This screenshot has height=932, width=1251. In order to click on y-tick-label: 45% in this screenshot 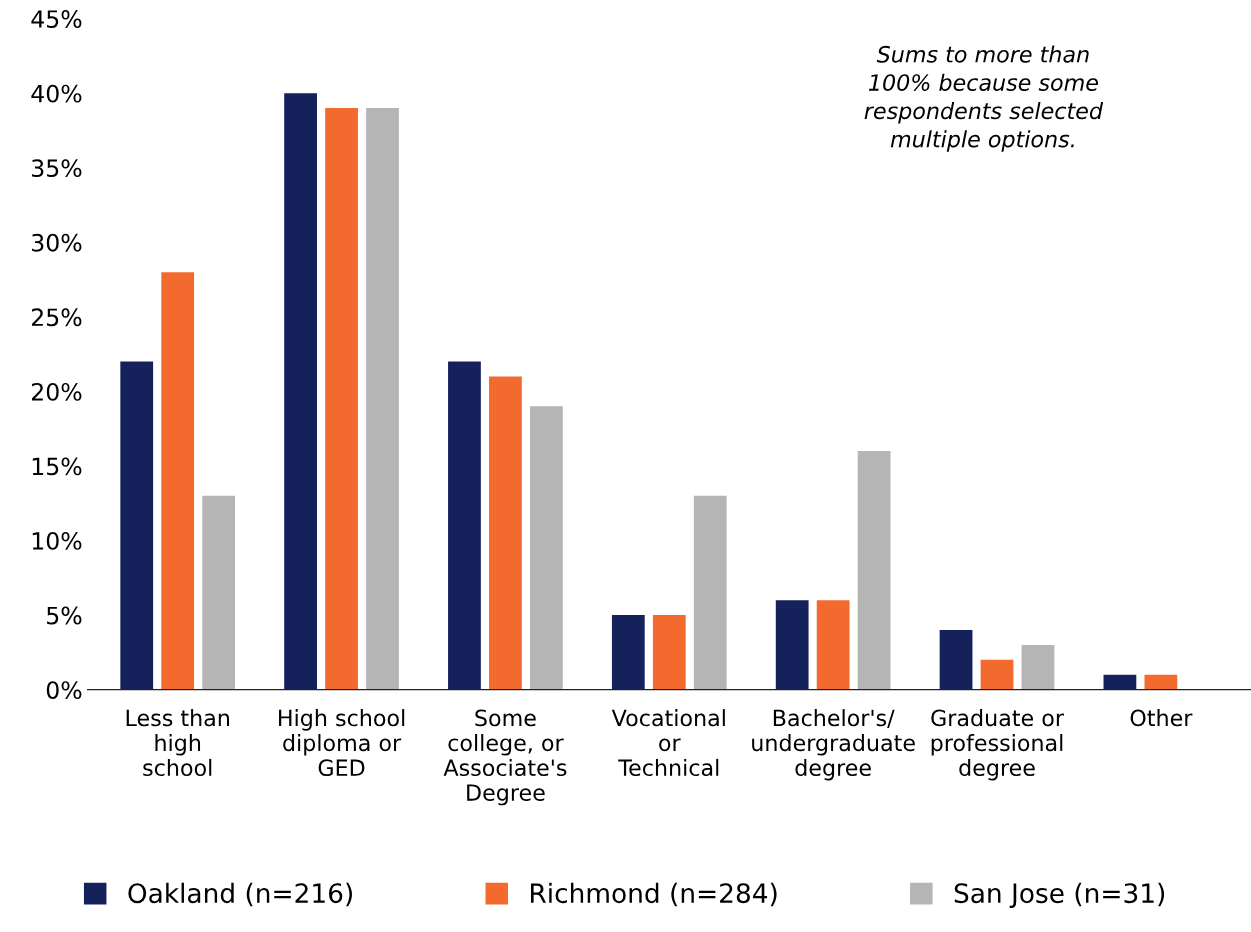, I will do `click(56, 19)`.